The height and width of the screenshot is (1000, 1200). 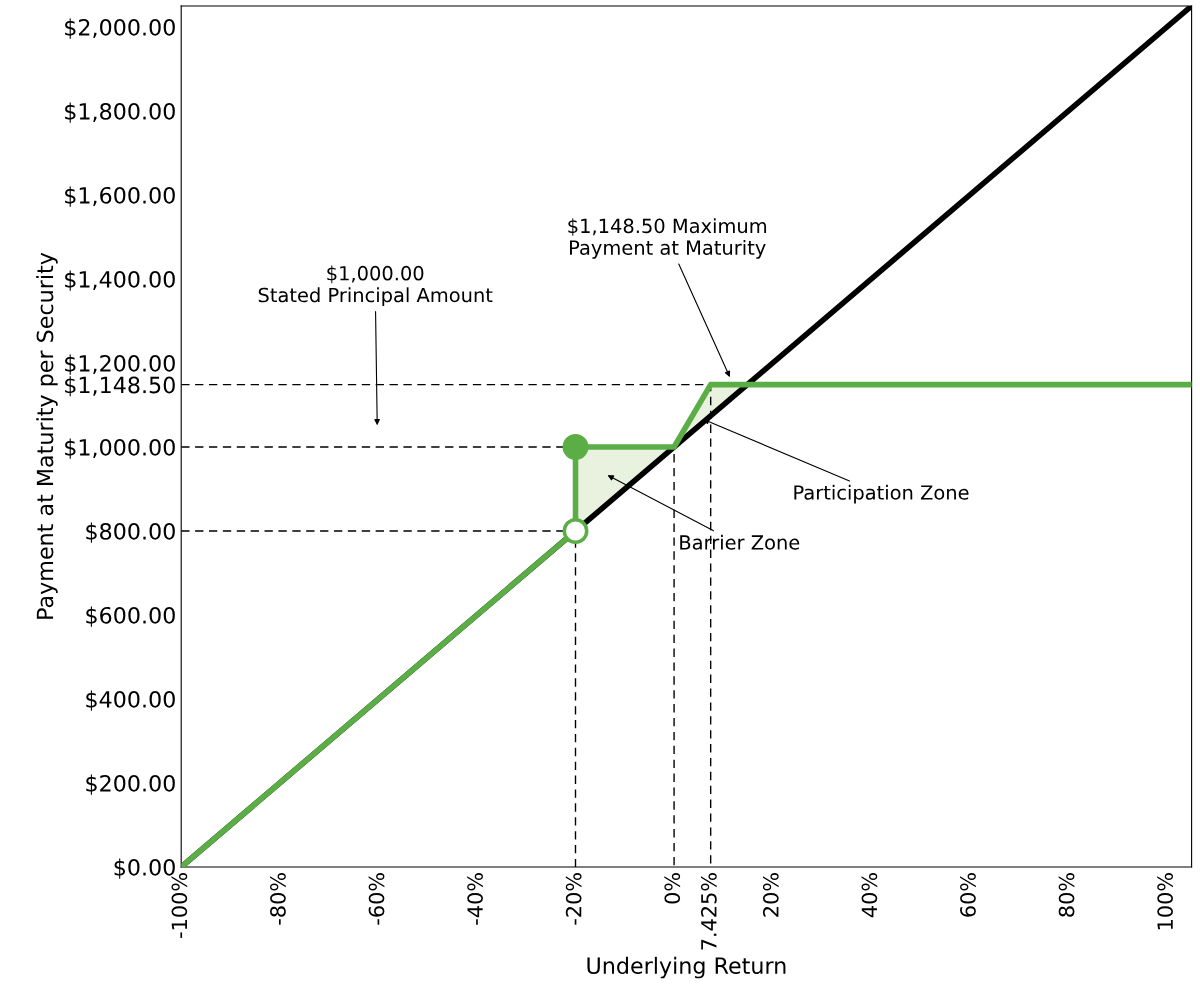 I want to click on y-tick-label: $1,600.00, so click(x=120, y=196).